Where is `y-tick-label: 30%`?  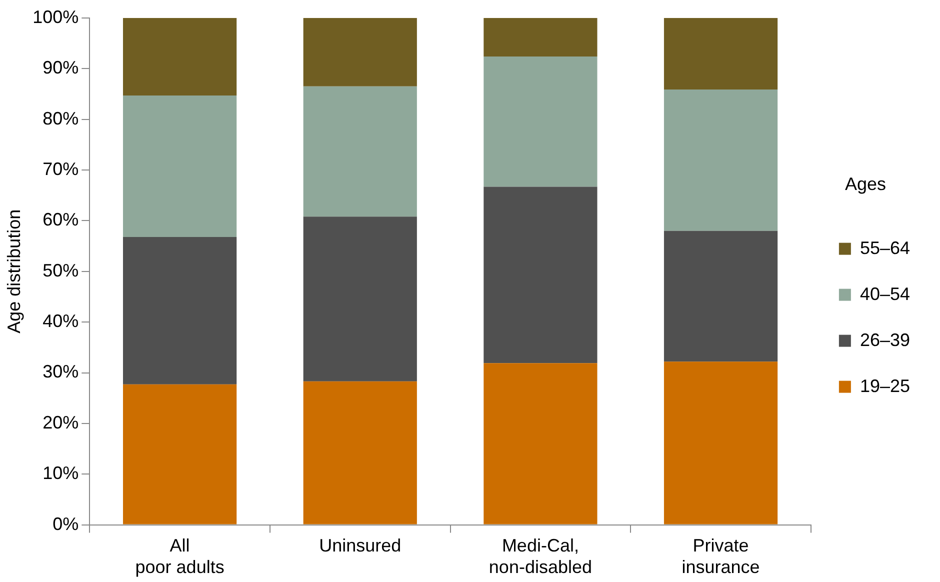 y-tick-label: 30% is located at coordinates (60, 372).